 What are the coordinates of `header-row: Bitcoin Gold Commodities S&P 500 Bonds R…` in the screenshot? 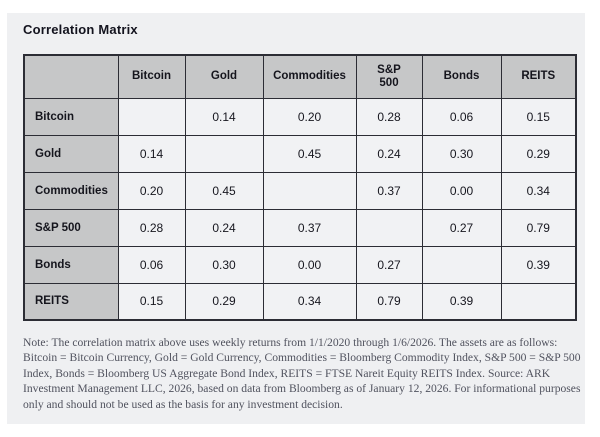 It's located at (300, 76).